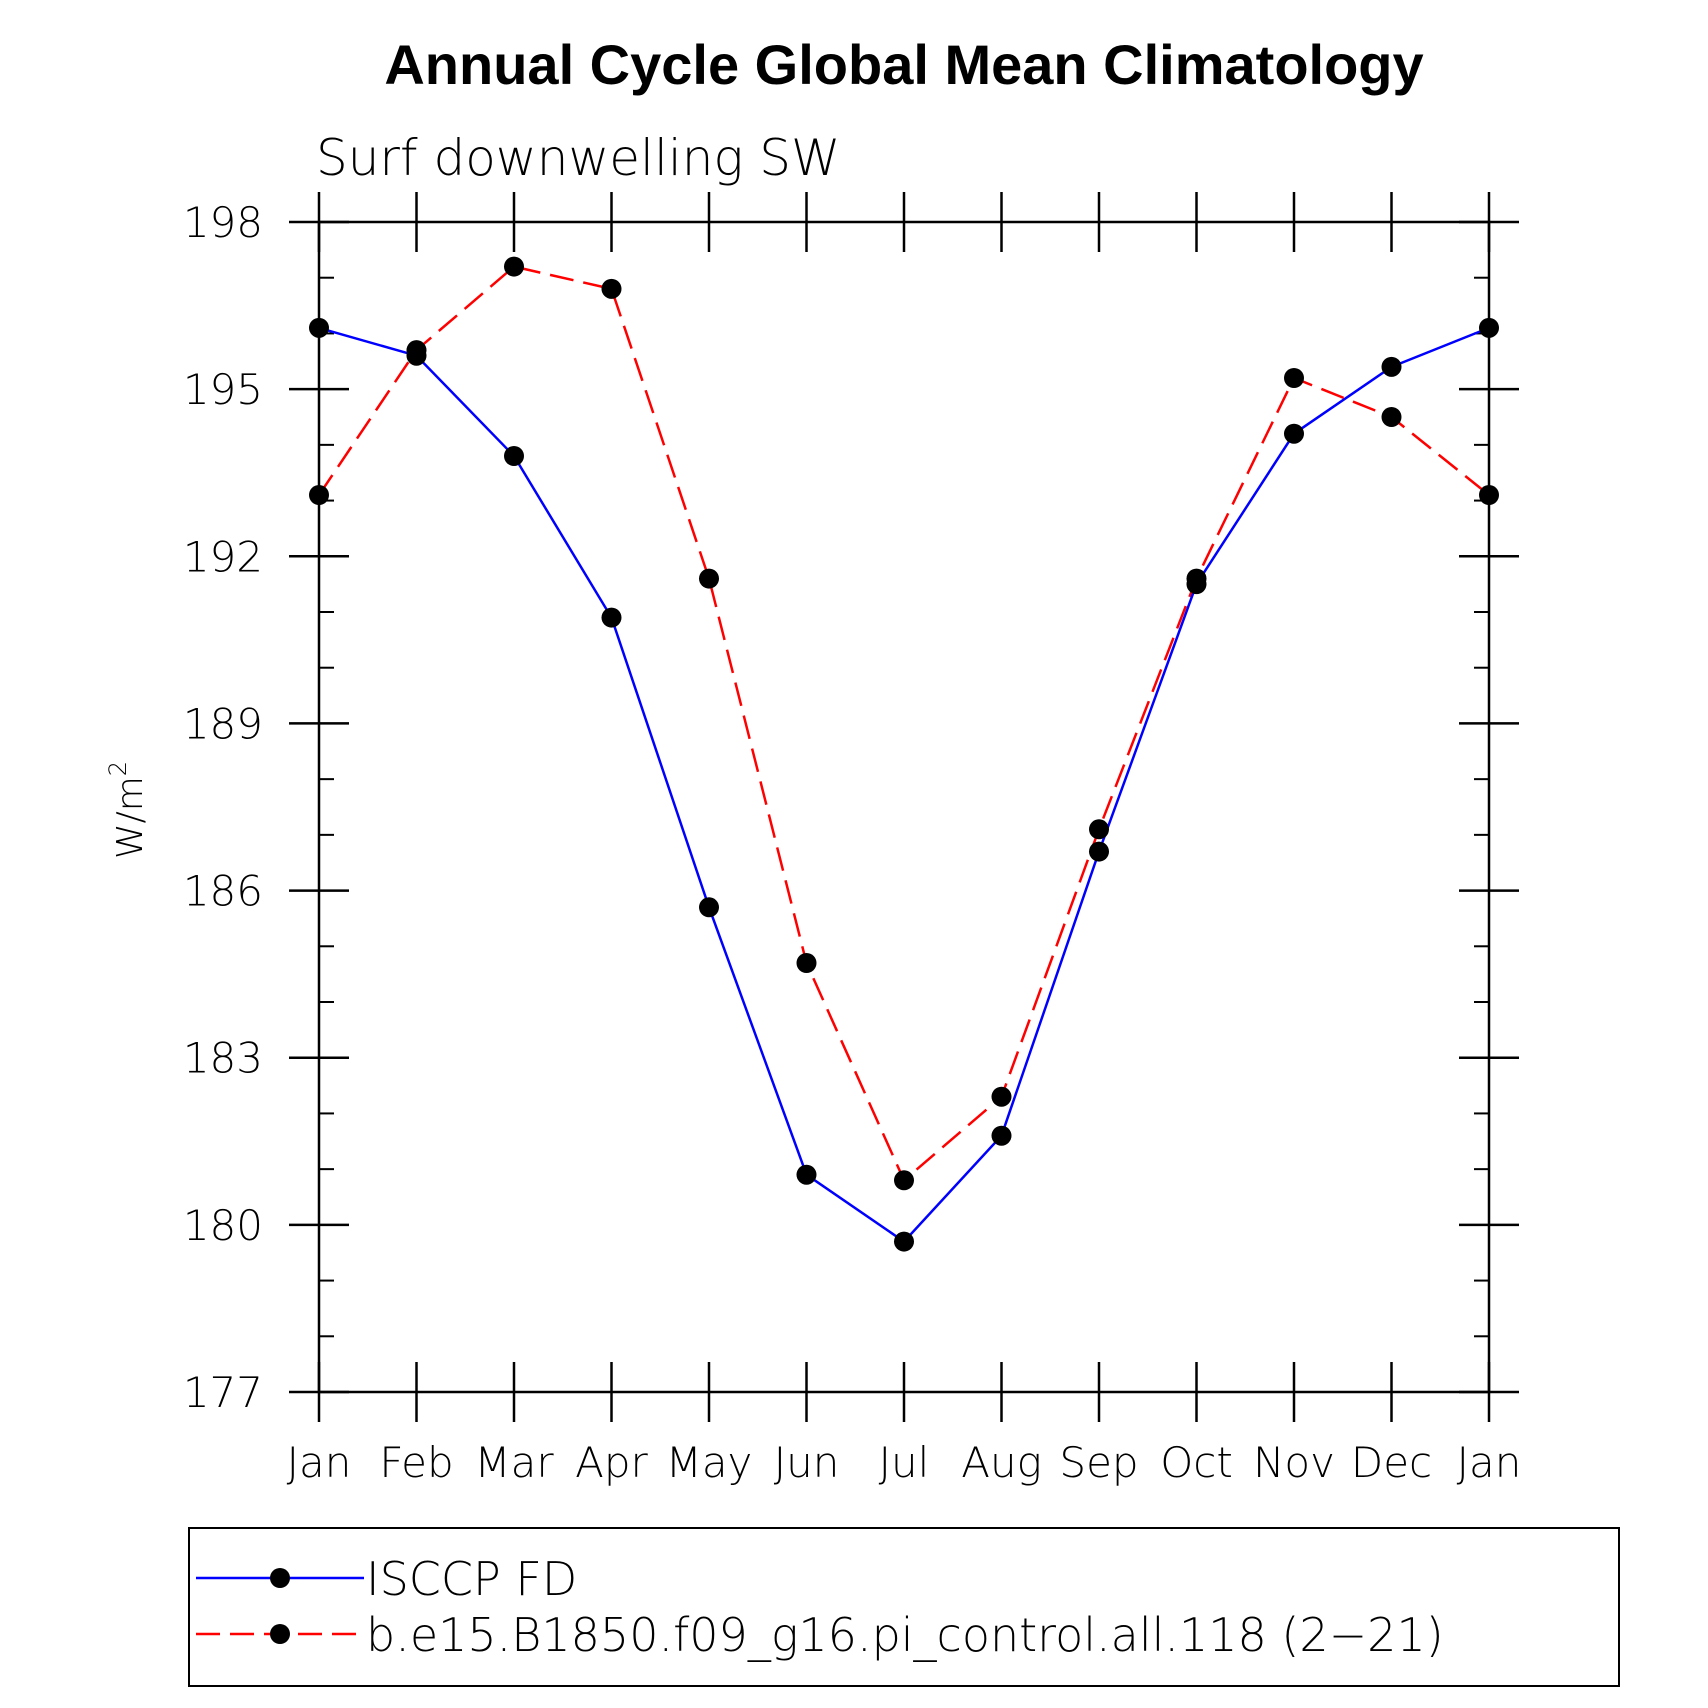 The width and height of the screenshot is (1708, 1708). Describe the element at coordinates (1098, 1462) in the screenshot. I see `x-tick-label: Sep` at that location.